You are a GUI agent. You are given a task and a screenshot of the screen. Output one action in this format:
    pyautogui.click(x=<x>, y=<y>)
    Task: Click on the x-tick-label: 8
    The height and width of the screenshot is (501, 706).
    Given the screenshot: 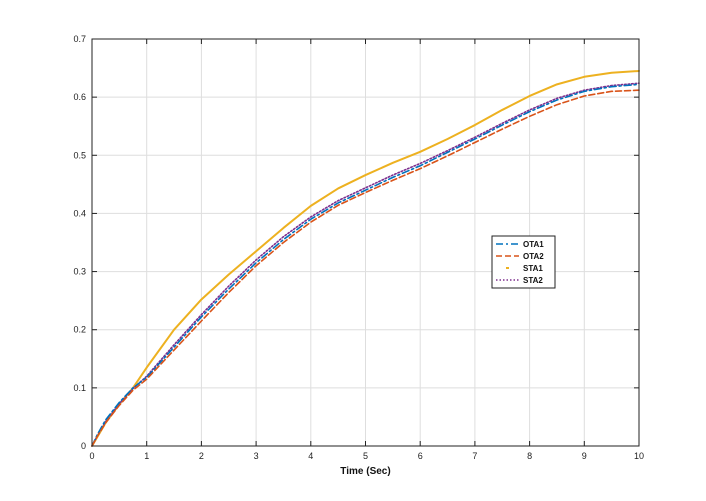 What is the action you would take?
    pyautogui.click(x=529, y=456)
    